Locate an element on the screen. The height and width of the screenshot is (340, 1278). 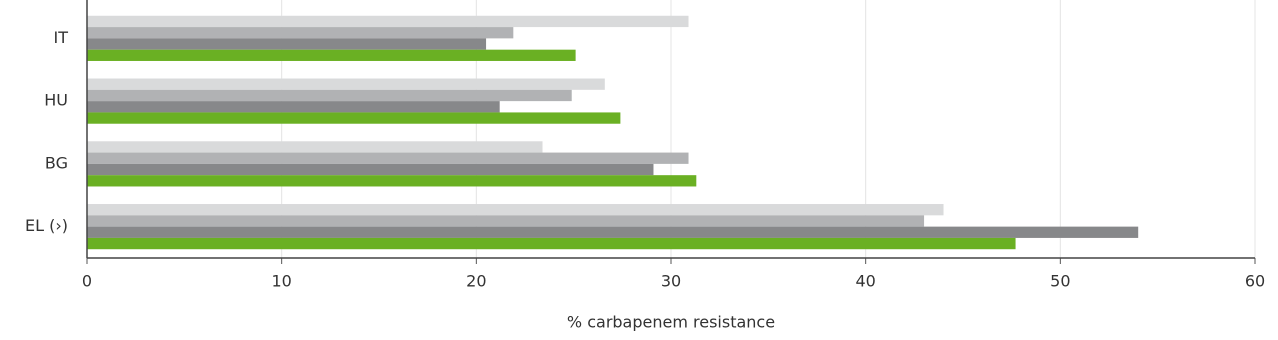
x-tick-label: 10 is located at coordinates (281, 281).